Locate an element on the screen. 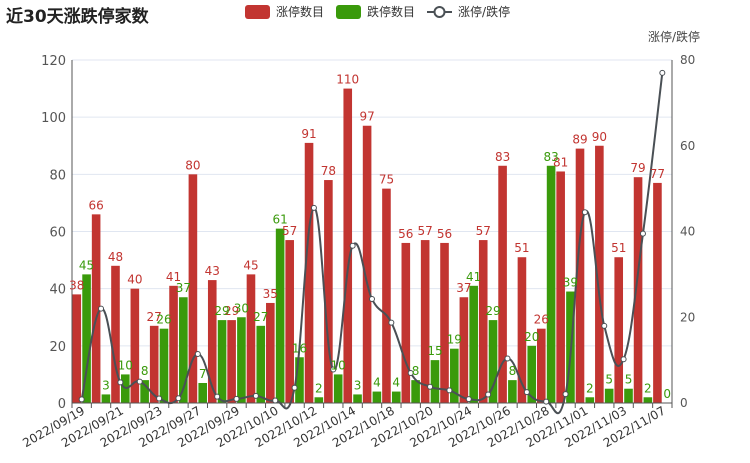 This screenshot has width=750, height=463. y-left-tick-label: 120 is located at coordinates (53, 61).